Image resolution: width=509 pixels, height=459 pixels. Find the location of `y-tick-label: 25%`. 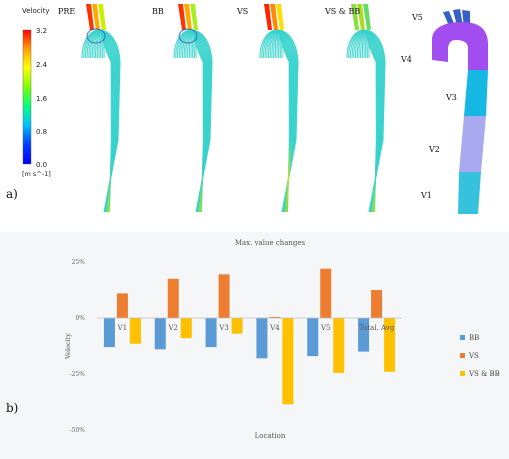

y-tick-label: 25% is located at coordinates (79, 262).